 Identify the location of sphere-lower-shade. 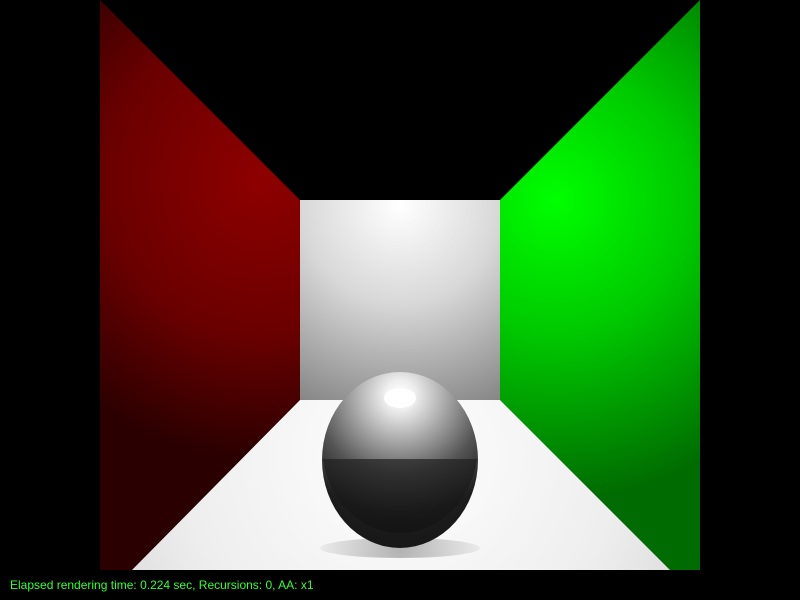
(400, 496).